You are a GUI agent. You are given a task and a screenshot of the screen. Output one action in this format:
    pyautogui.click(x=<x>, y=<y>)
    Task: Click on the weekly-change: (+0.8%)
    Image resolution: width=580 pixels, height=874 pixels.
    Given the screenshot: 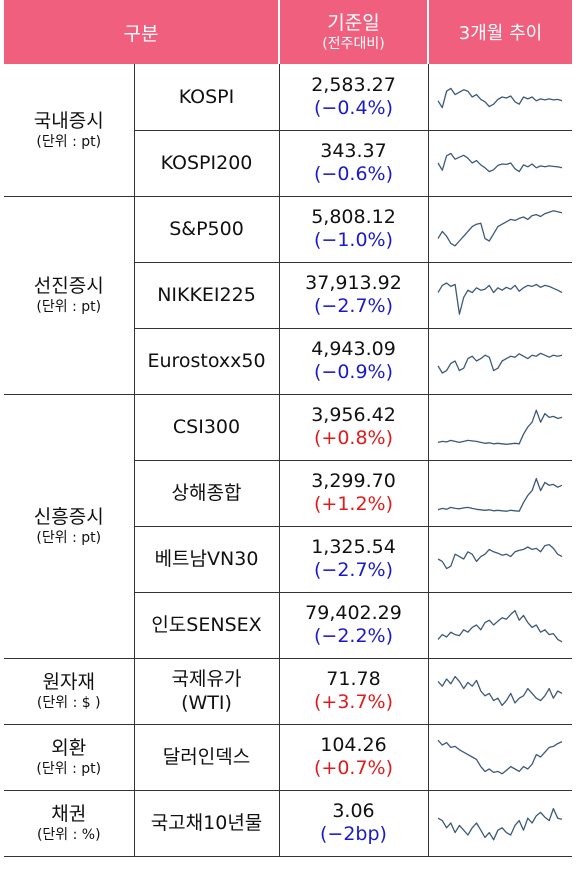 What is the action you would take?
    pyautogui.click(x=353, y=438)
    